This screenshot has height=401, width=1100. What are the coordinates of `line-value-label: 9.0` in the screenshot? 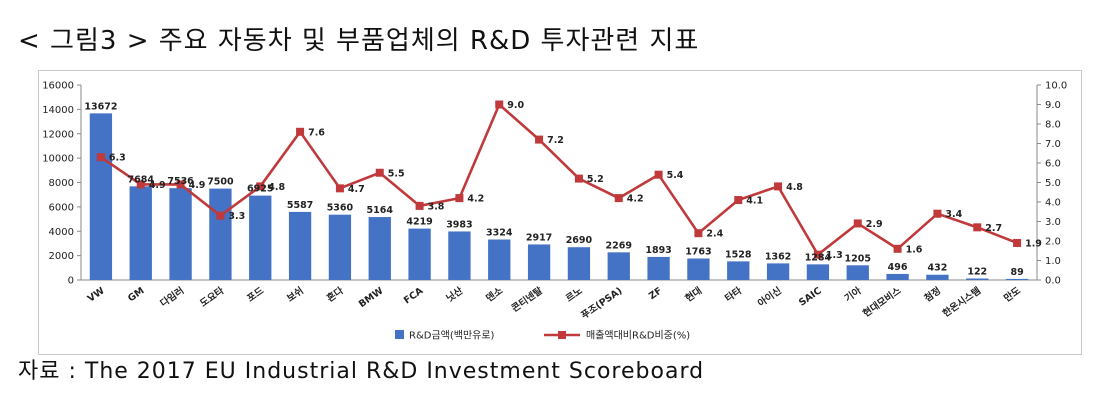 It's located at (515, 105).